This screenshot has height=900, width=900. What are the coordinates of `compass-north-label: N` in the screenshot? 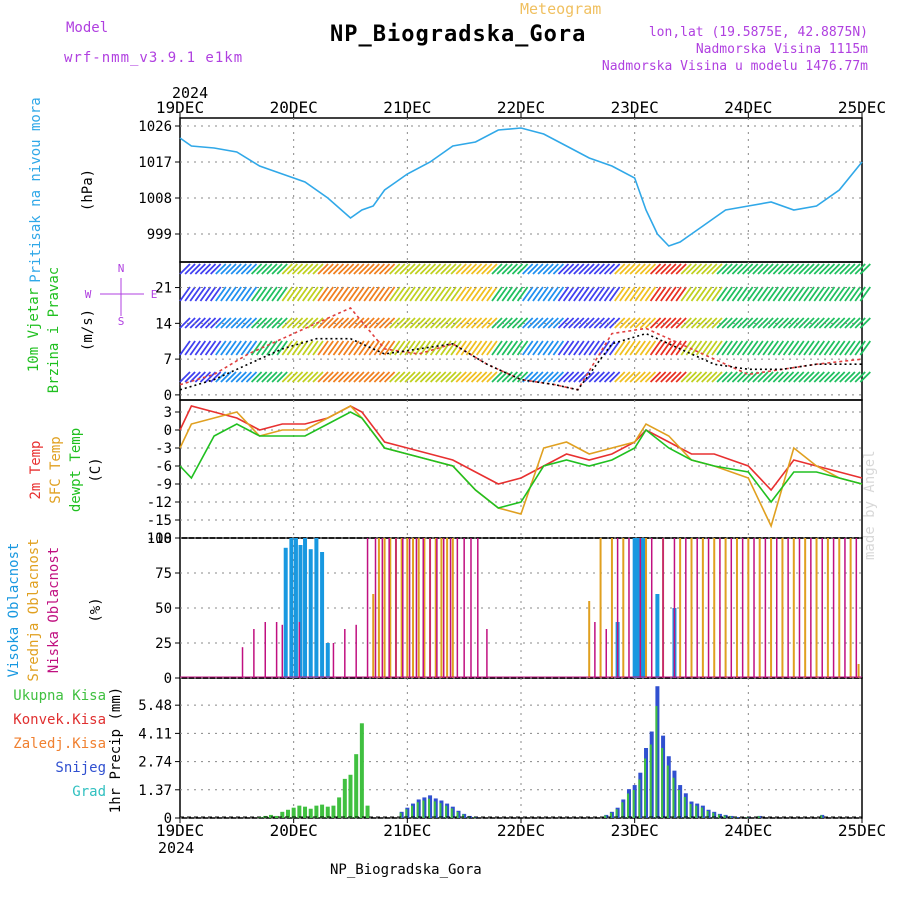 It's located at (121, 268).